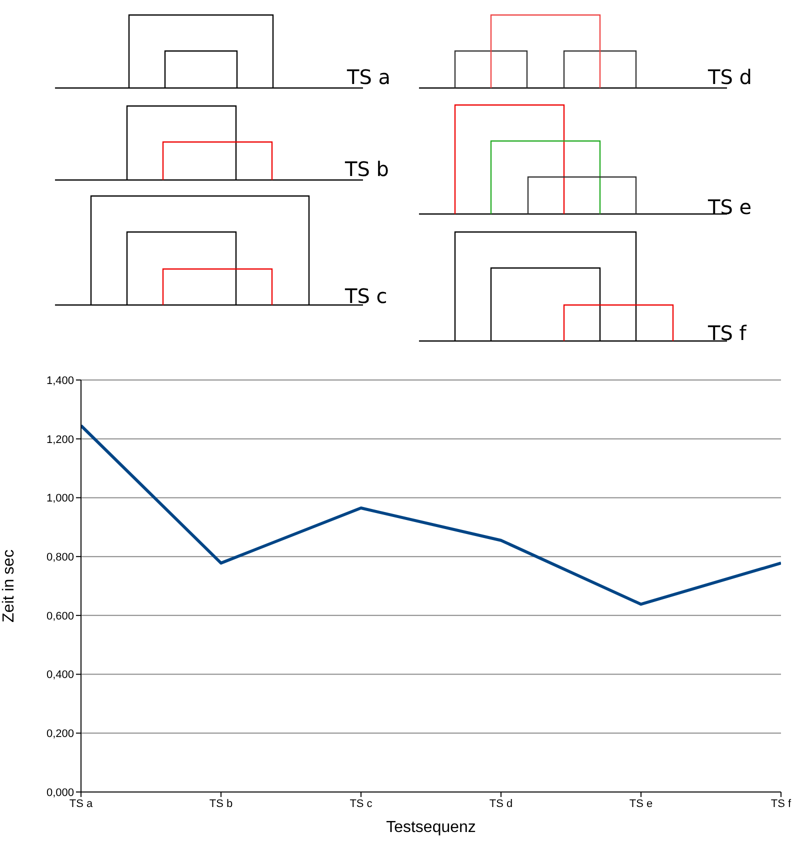 The width and height of the screenshot is (793, 842). I want to click on x-tick-label: TS a, so click(81, 804).